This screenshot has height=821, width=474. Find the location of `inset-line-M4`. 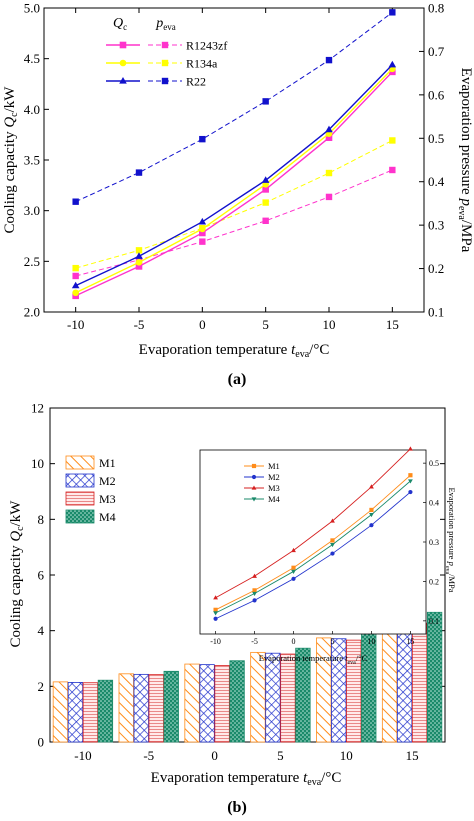

inset-line-M4 is located at coordinates (313, 547).